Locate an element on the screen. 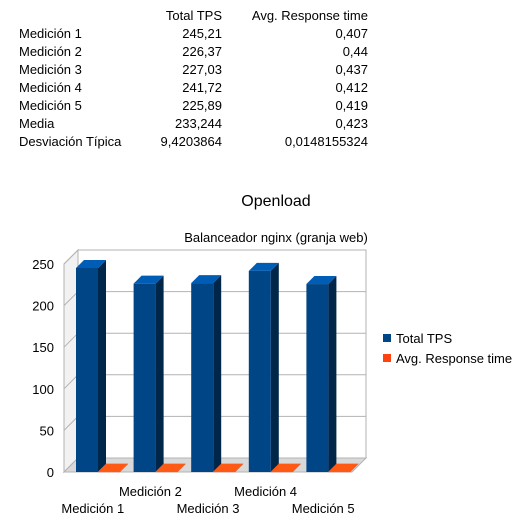 The image size is (525, 531). total-tps-cell: 233,244 is located at coordinates (198, 123).